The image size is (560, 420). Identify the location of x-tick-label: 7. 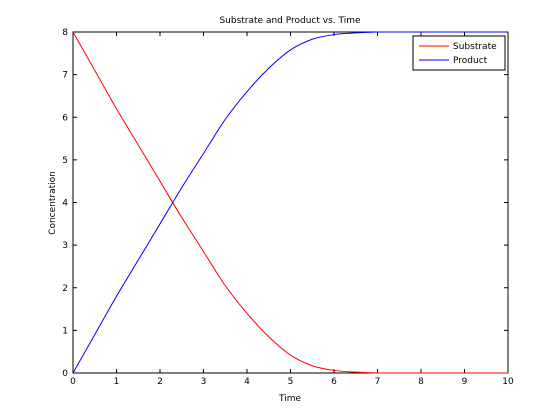
(378, 382).